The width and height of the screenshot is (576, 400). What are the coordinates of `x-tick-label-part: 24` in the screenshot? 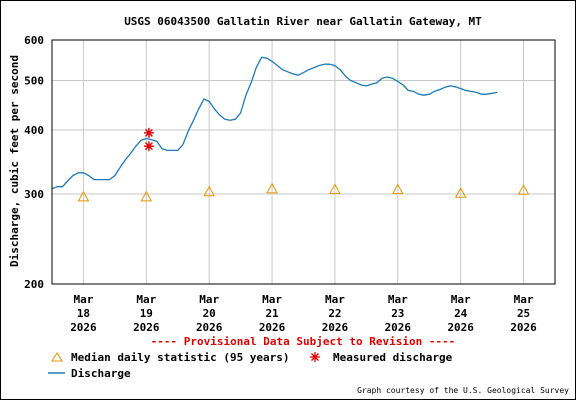 It's located at (461, 313).